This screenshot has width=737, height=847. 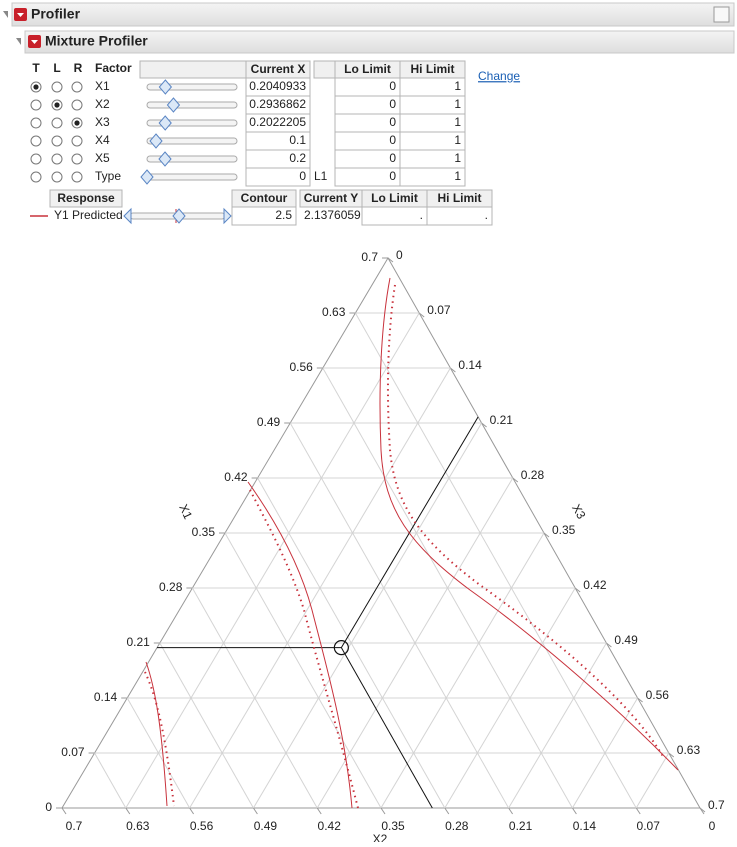 I want to click on x1-tick-label: 0.28, so click(x=171, y=587).